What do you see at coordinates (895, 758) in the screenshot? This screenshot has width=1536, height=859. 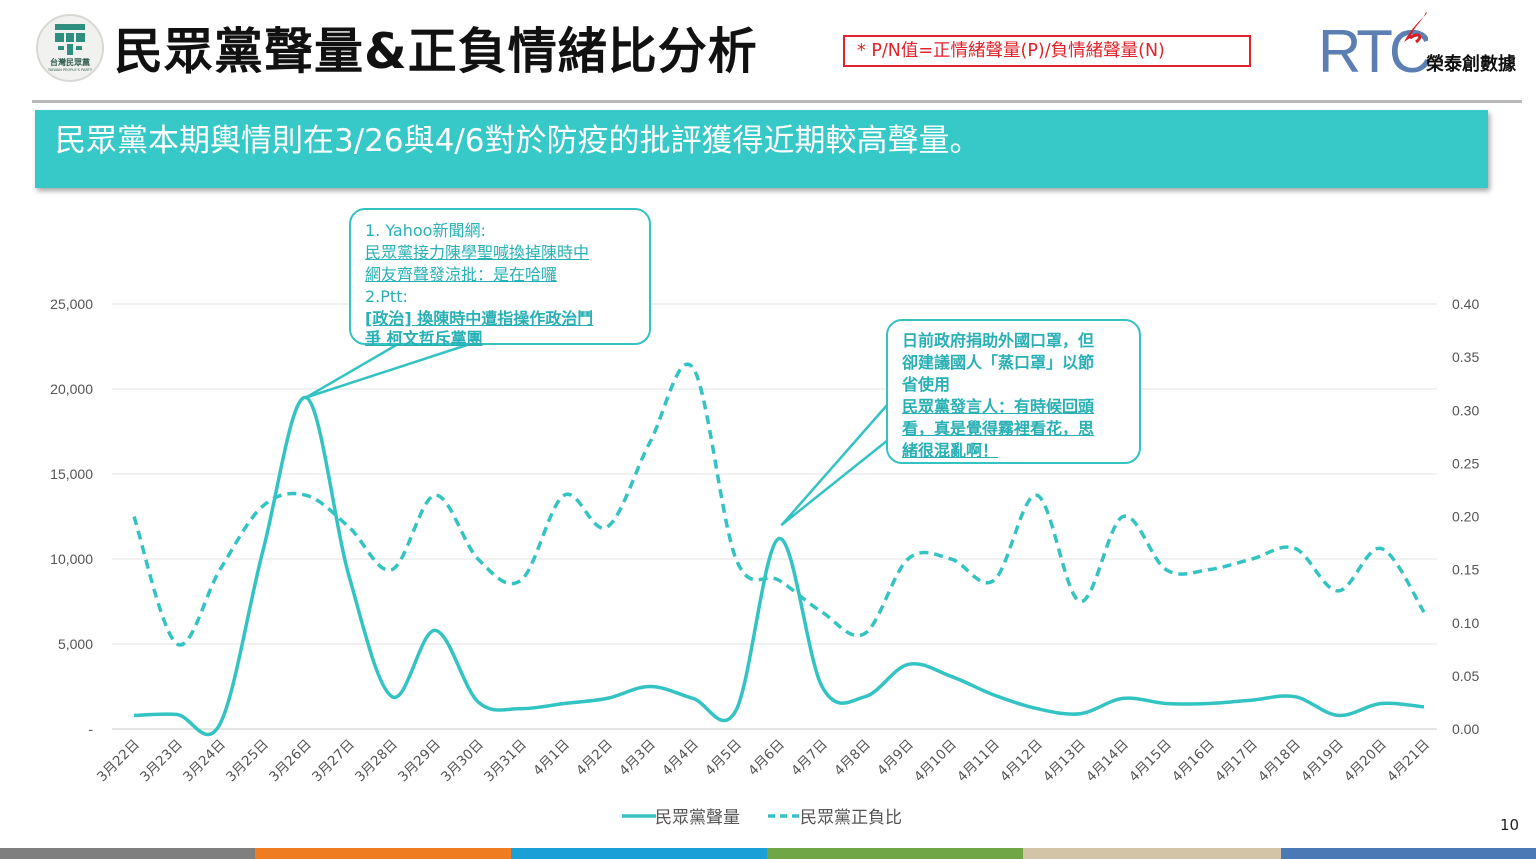 I see `x-axis-tick-label: 4月9日` at bounding box center [895, 758].